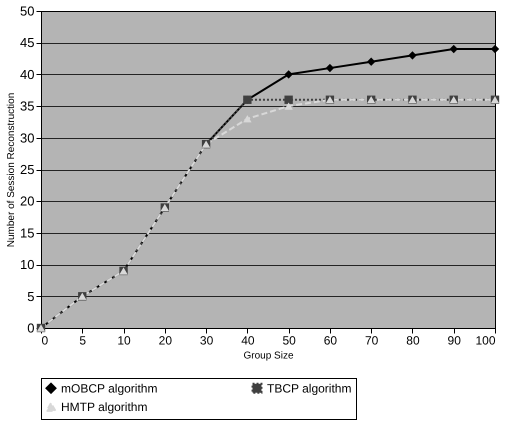 The image size is (511, 433). I want to click on x-tick-label: 100, so click(485, 341).